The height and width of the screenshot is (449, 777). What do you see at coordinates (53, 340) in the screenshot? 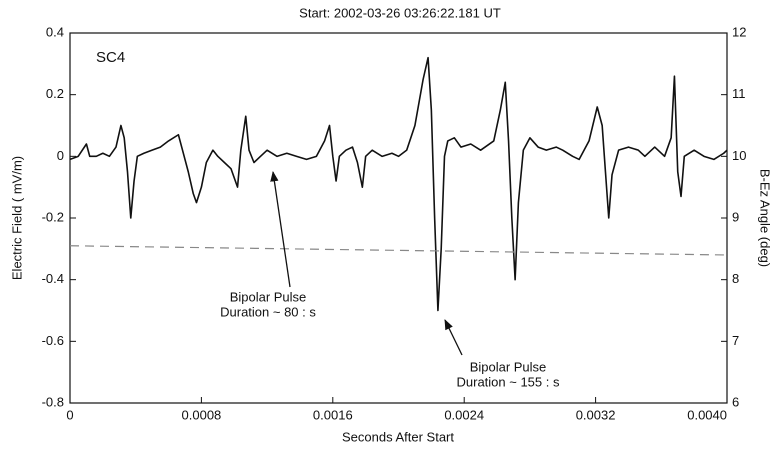
I see `y-tick-label: -0.6` at bounding box center [53, 340].